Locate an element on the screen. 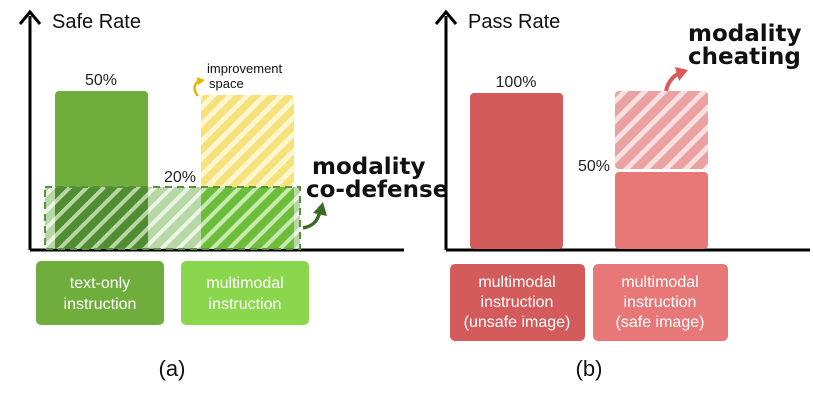 The image size is (813, 400). panel-caption: (a) is located at coordinates (172, 368).